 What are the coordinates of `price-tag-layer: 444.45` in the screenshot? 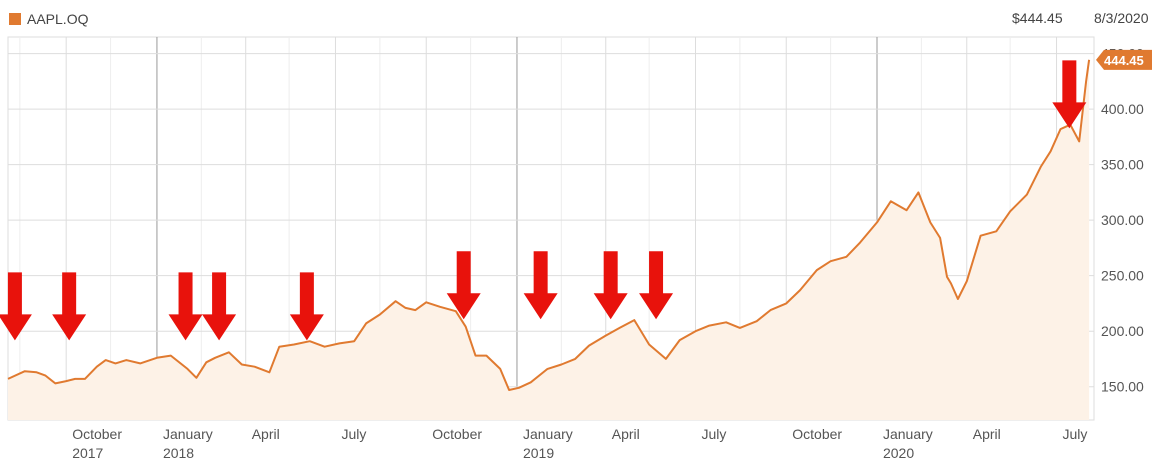 It's located at (1124, 59).